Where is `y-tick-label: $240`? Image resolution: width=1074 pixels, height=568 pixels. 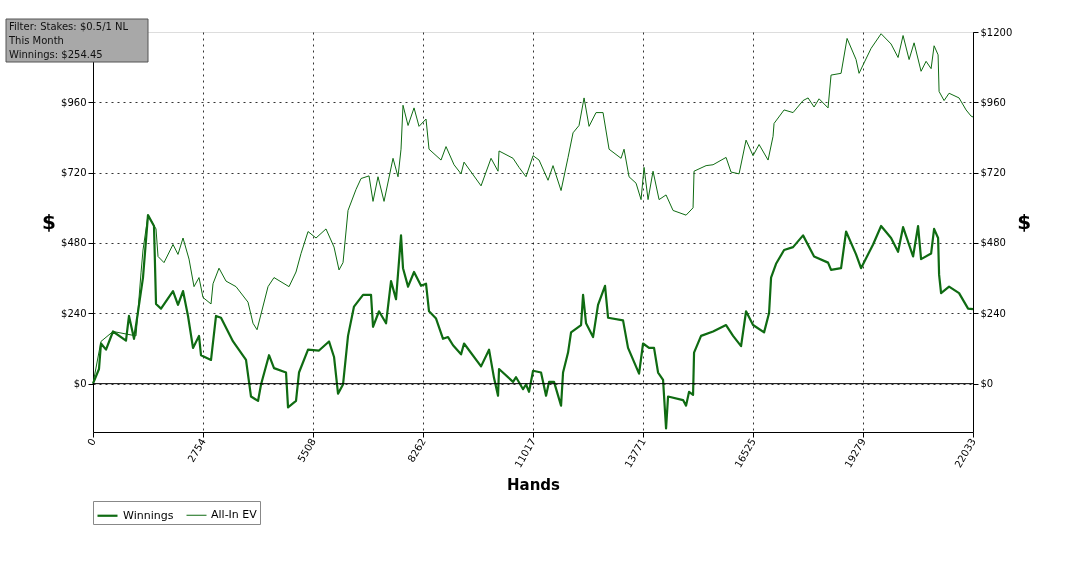 y-tick-label: $240 is located at coordinates (74, 313).